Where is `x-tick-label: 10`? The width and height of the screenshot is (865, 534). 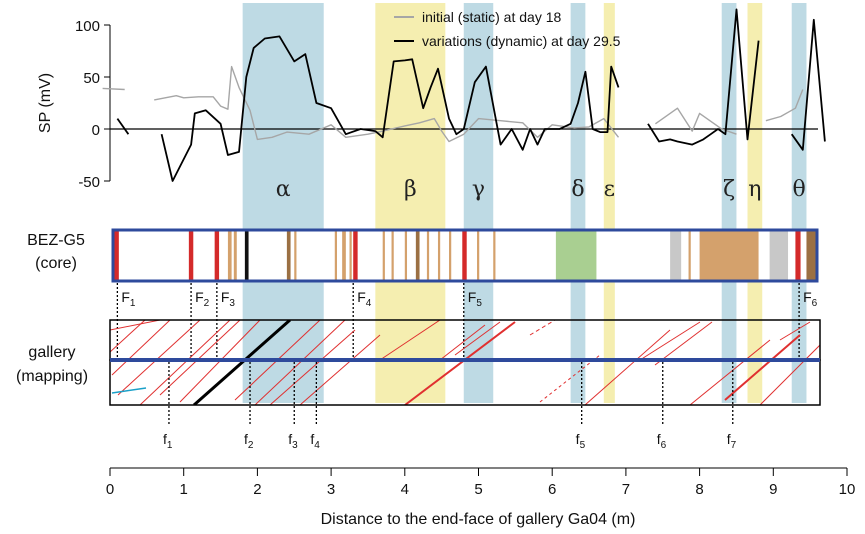
x-tick-label: 10 is located at coordinates (847, 489).